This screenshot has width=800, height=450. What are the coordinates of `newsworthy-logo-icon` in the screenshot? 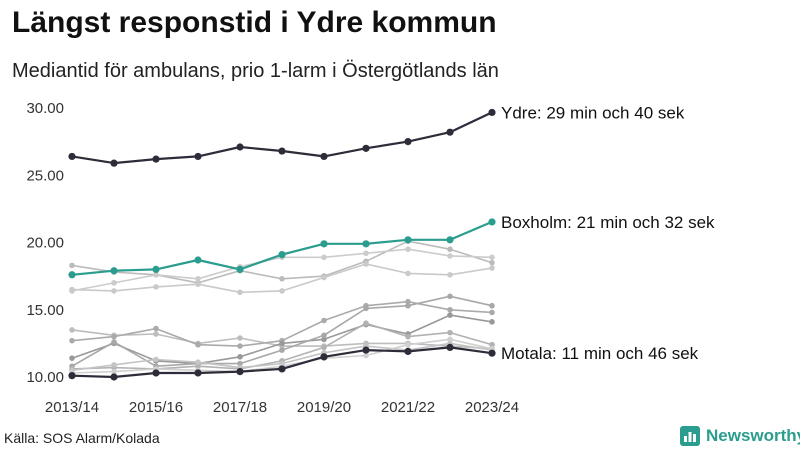 It's located at (690, 436).